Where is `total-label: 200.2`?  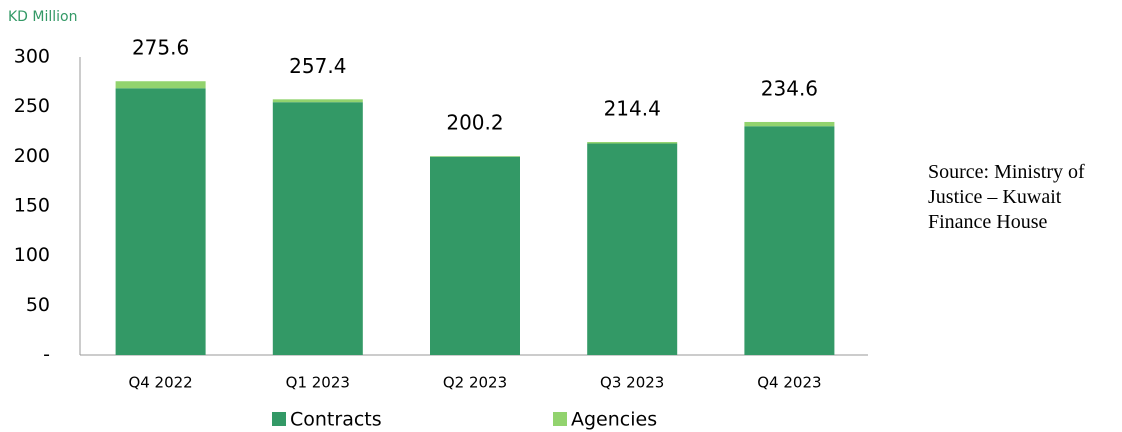
total-label: 200.2 is located at coordinates (474, 123).